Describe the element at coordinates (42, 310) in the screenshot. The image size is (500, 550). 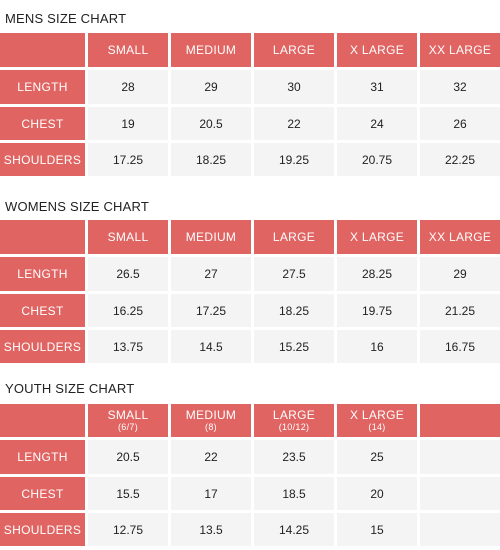
I see `womens-row-label-chest: CHEST` at that location.